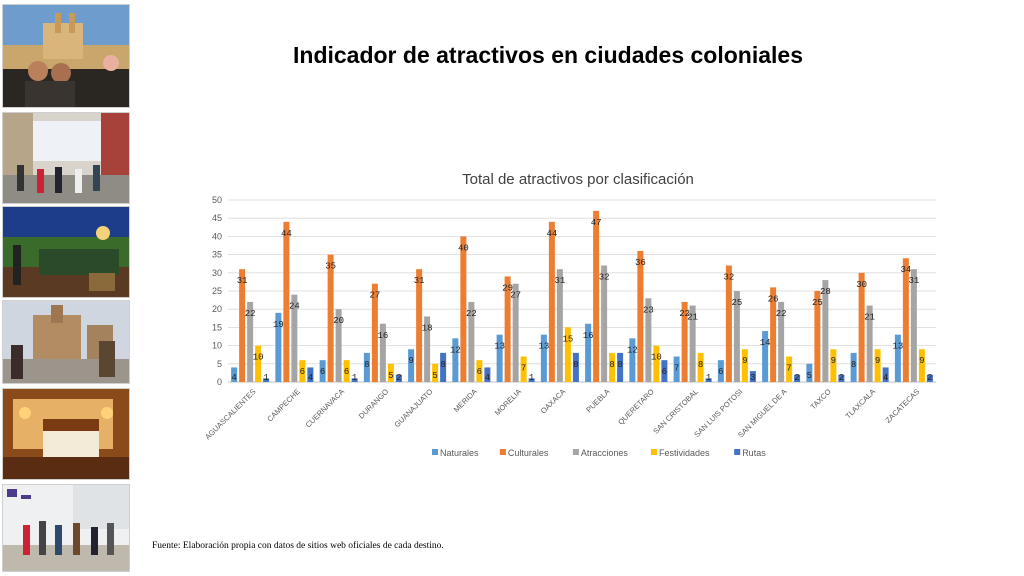  Describe the element at coordinates (656, 358) in the screenshot. I see `data-label: 10` at that location.